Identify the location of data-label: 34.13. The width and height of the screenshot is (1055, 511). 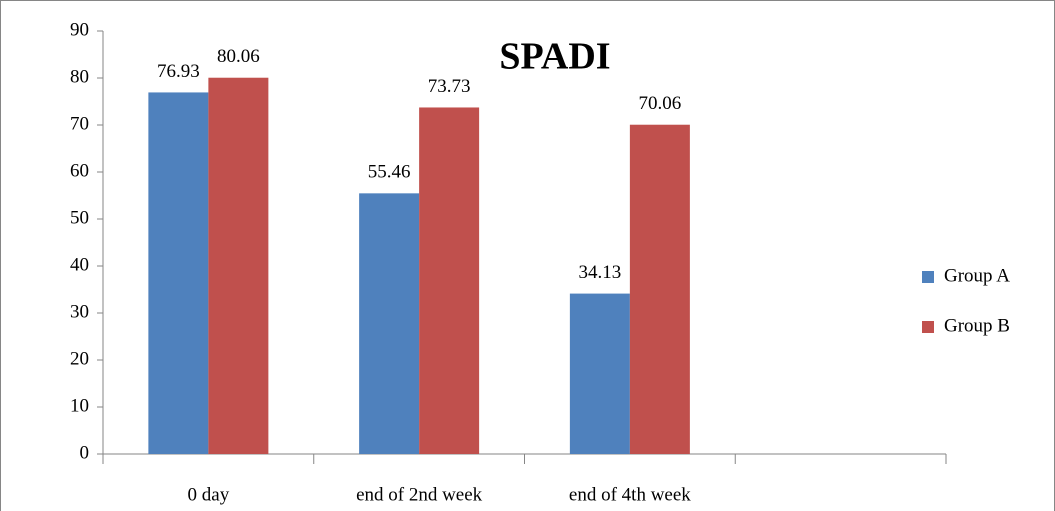
(600, 272).